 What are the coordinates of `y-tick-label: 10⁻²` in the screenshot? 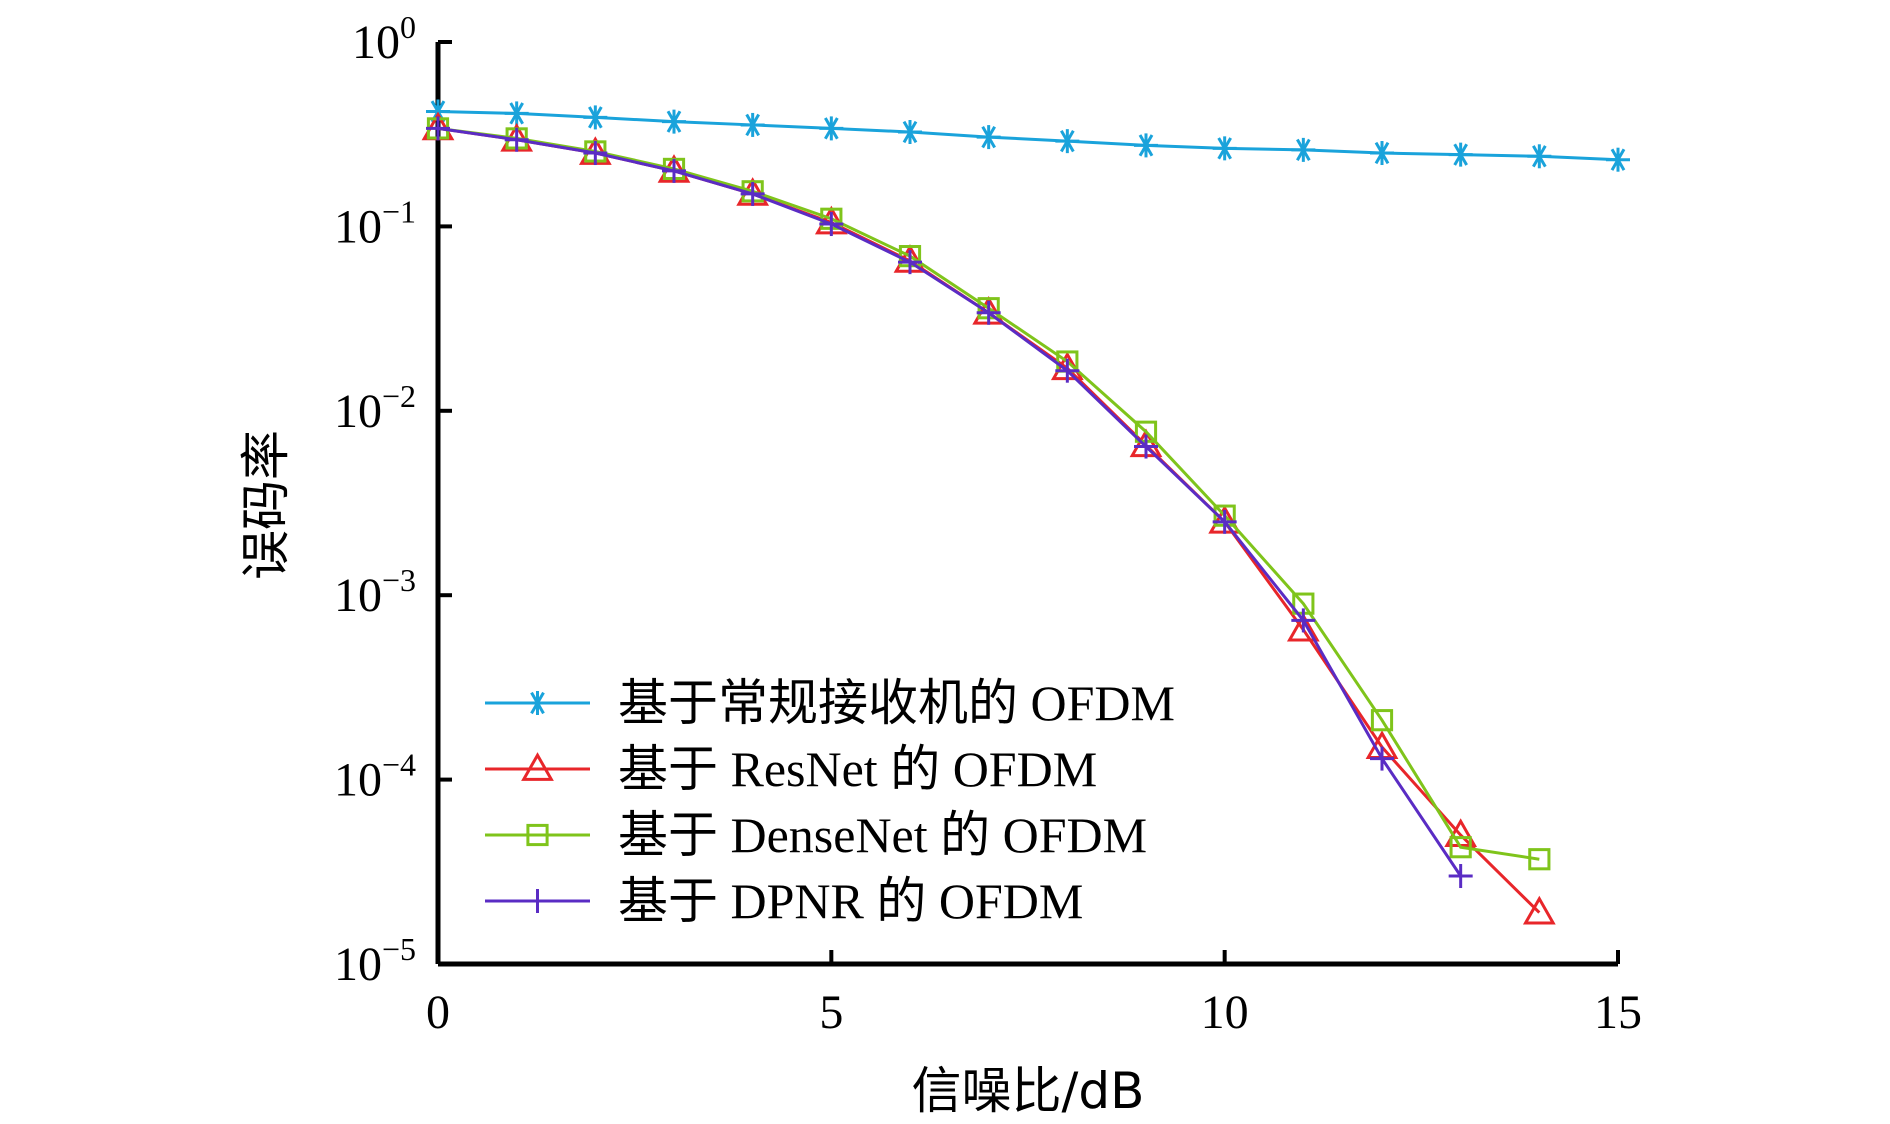 It's located at (375, 408).